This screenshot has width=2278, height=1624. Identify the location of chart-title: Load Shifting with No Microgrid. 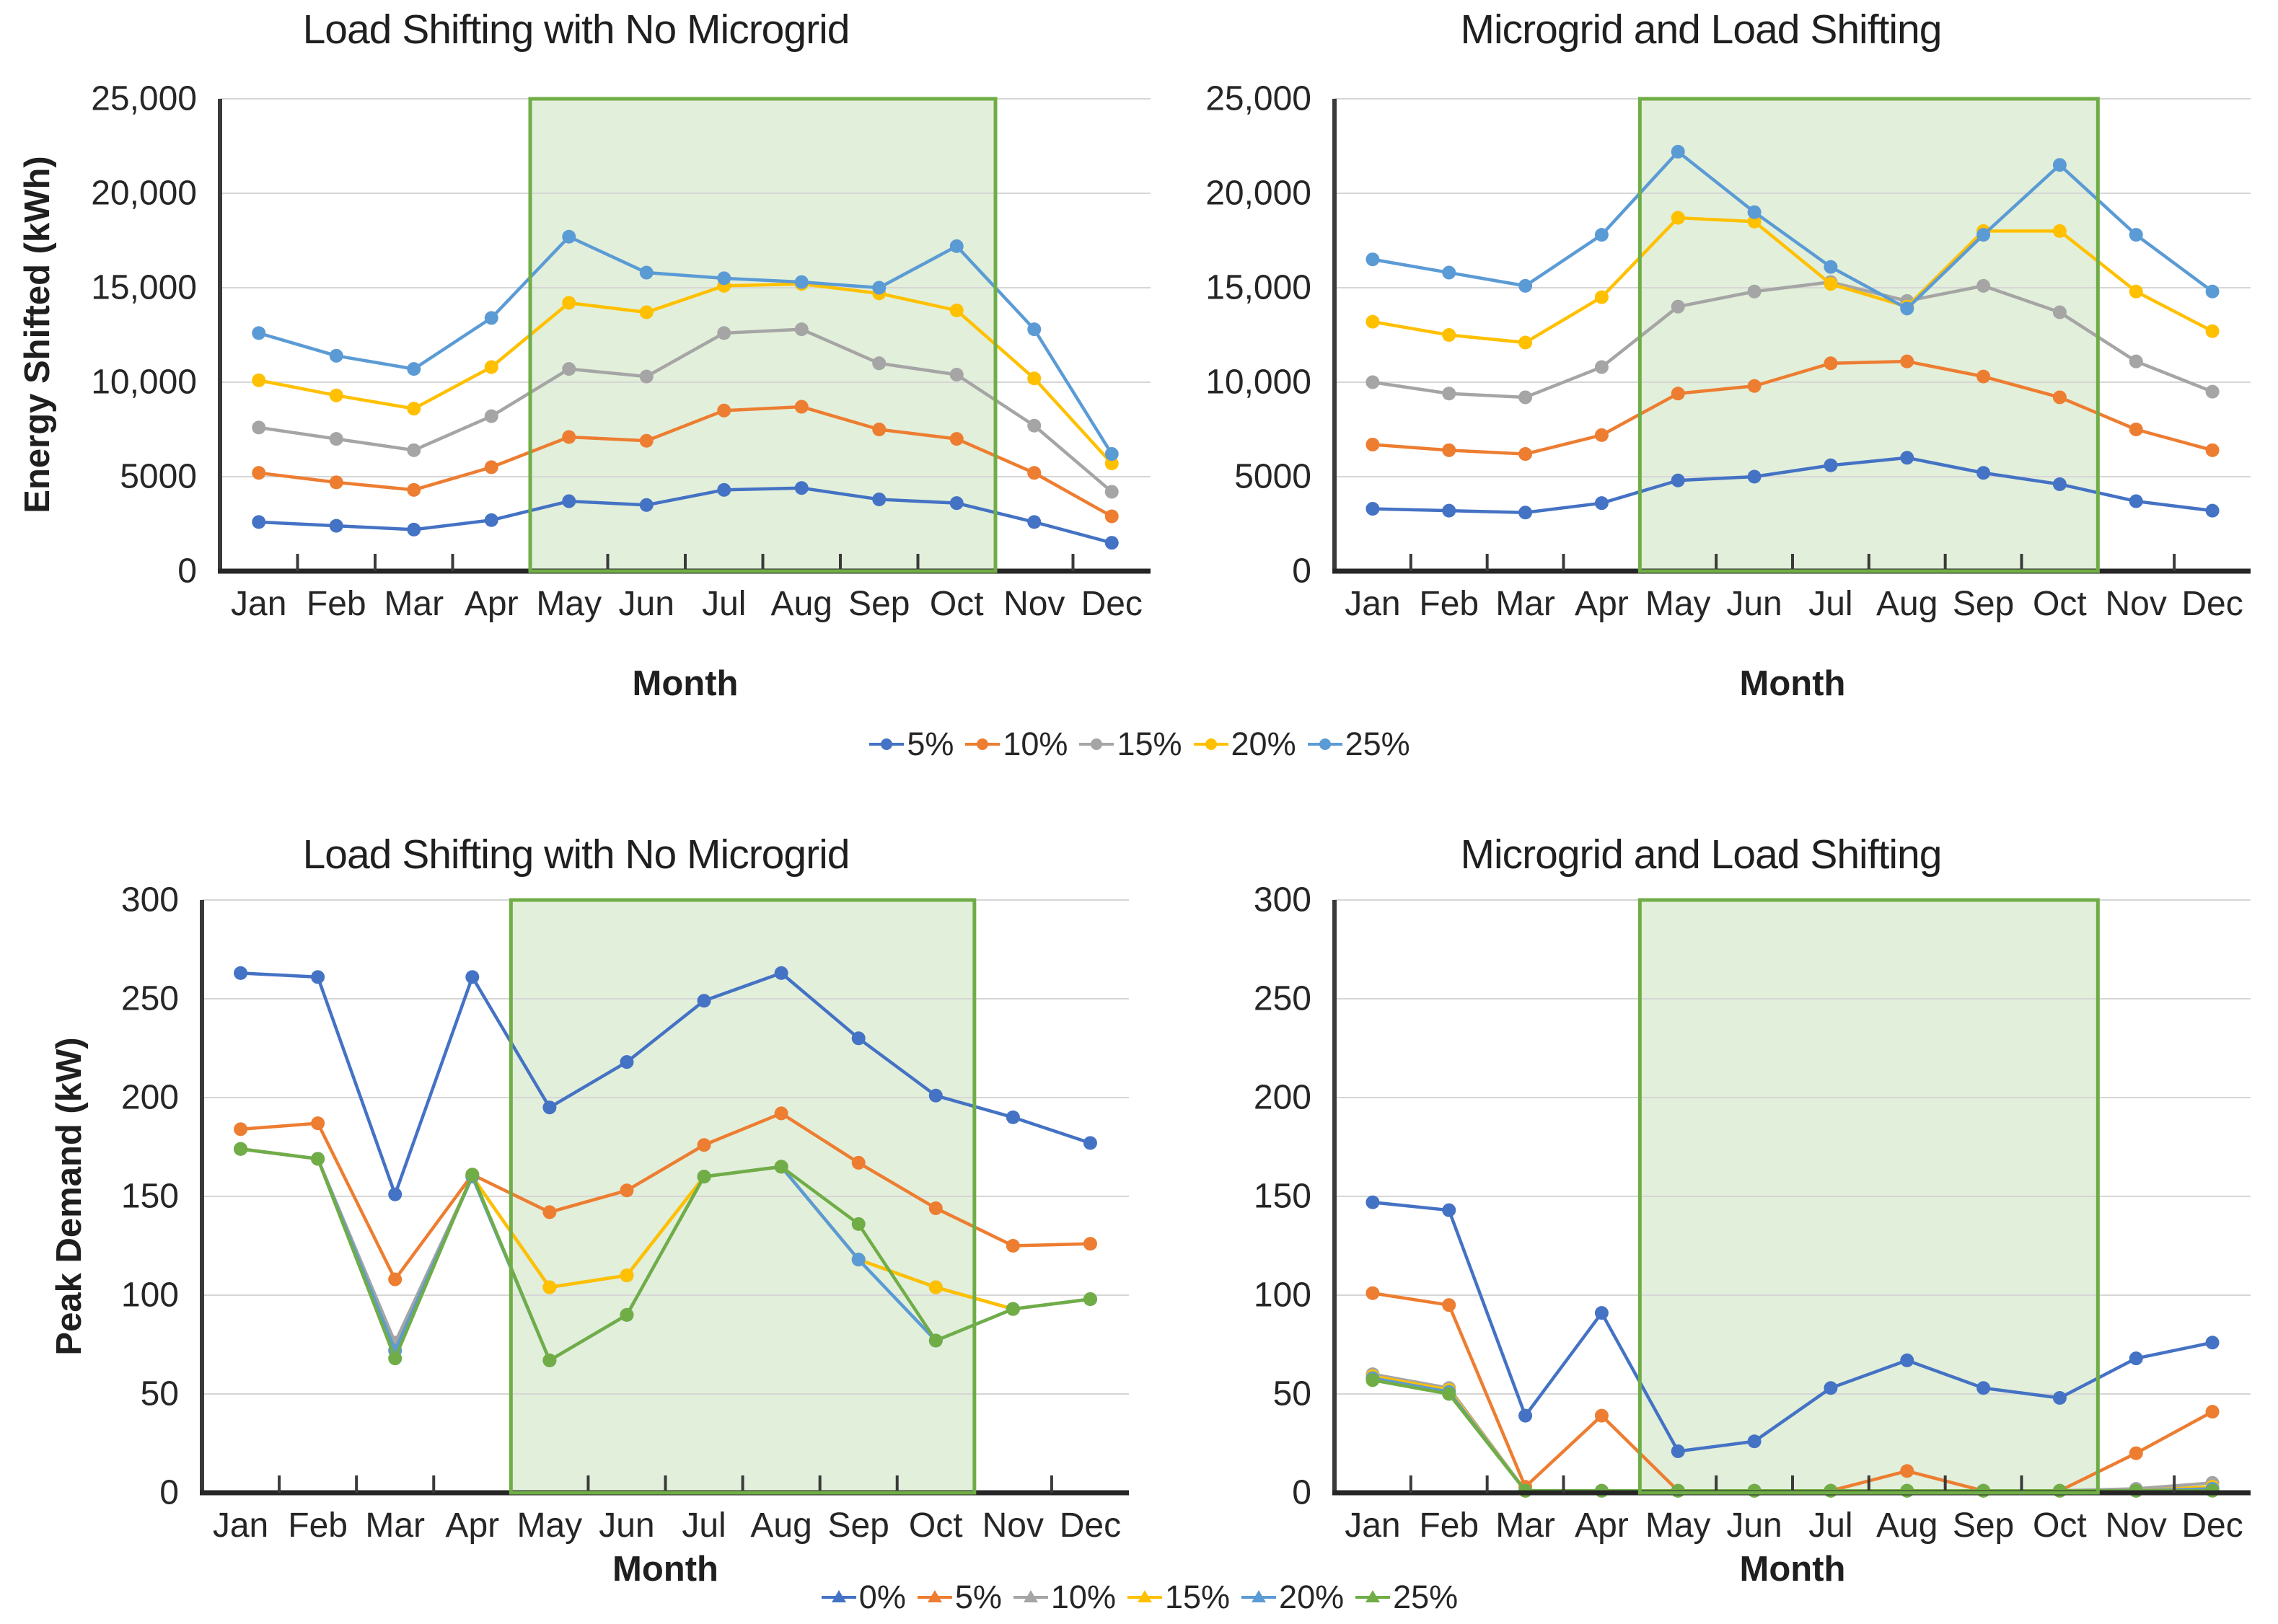
(576, 854).